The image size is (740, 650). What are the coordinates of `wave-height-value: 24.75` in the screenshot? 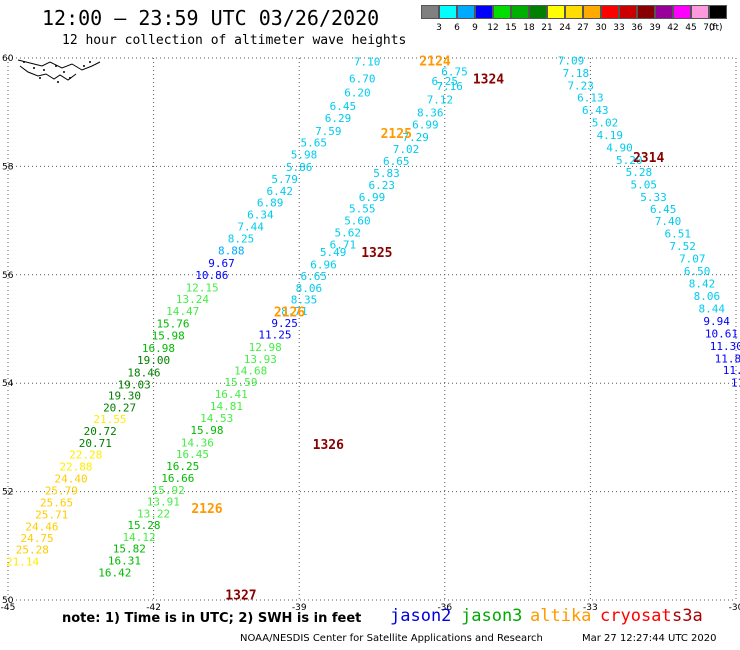 It's located at (37, 538).